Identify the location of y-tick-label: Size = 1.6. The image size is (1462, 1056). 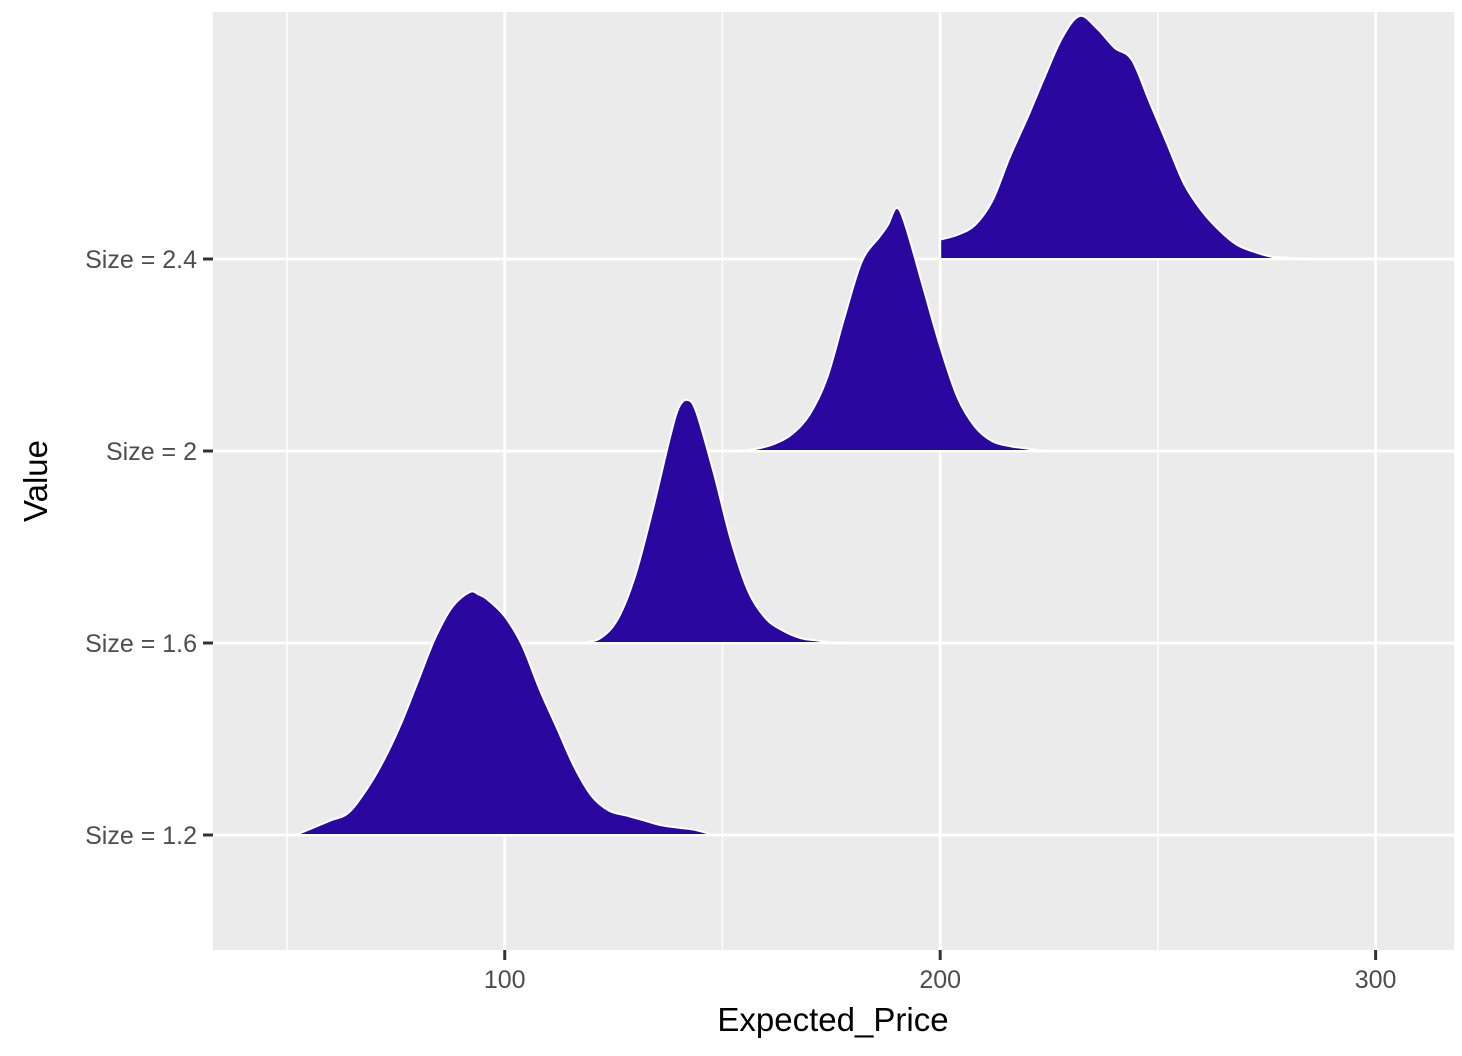
(141, 644).